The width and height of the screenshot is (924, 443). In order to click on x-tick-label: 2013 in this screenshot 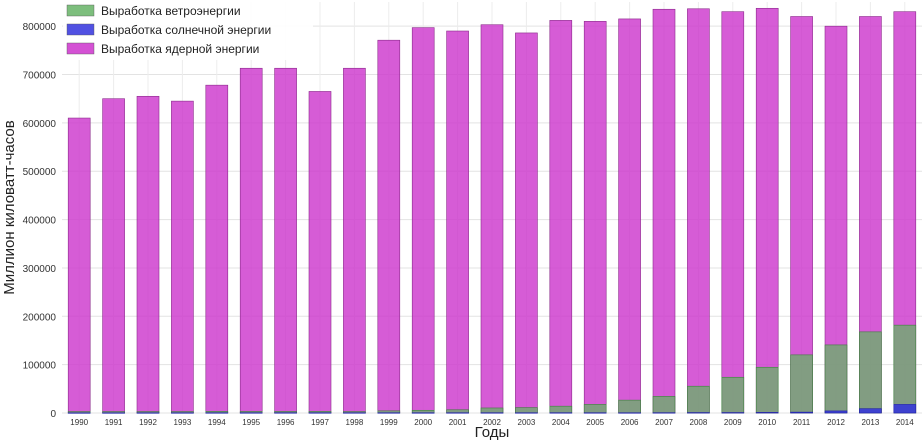, I will do `click(871, 422)`.